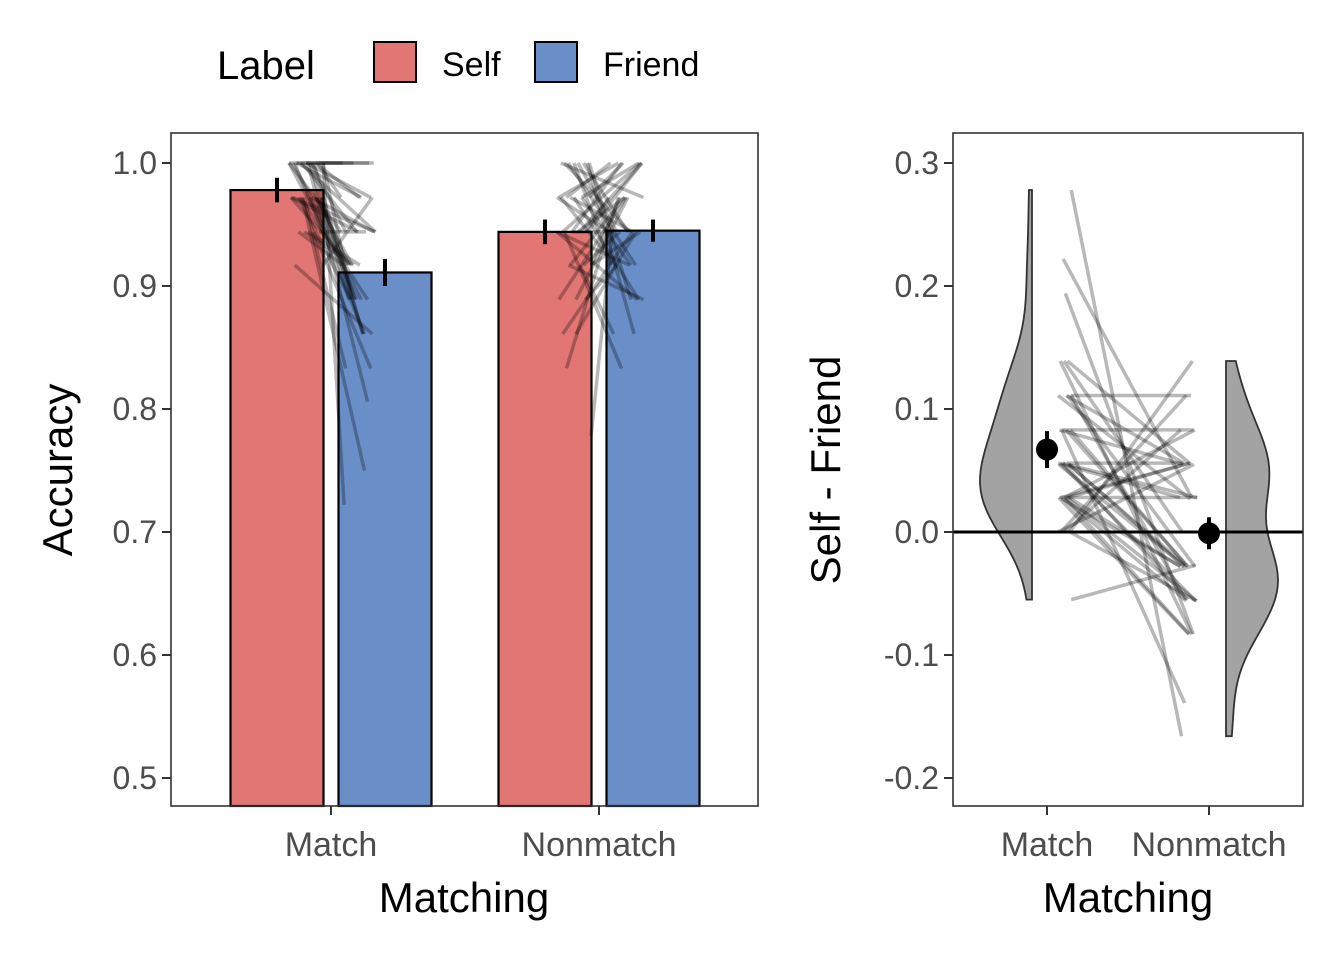 The image size is (1344, 965). What do you see at coordinates (1047, 449) in the screenshot?
I see `mean-point-match` at bounding box center [1047, 449].